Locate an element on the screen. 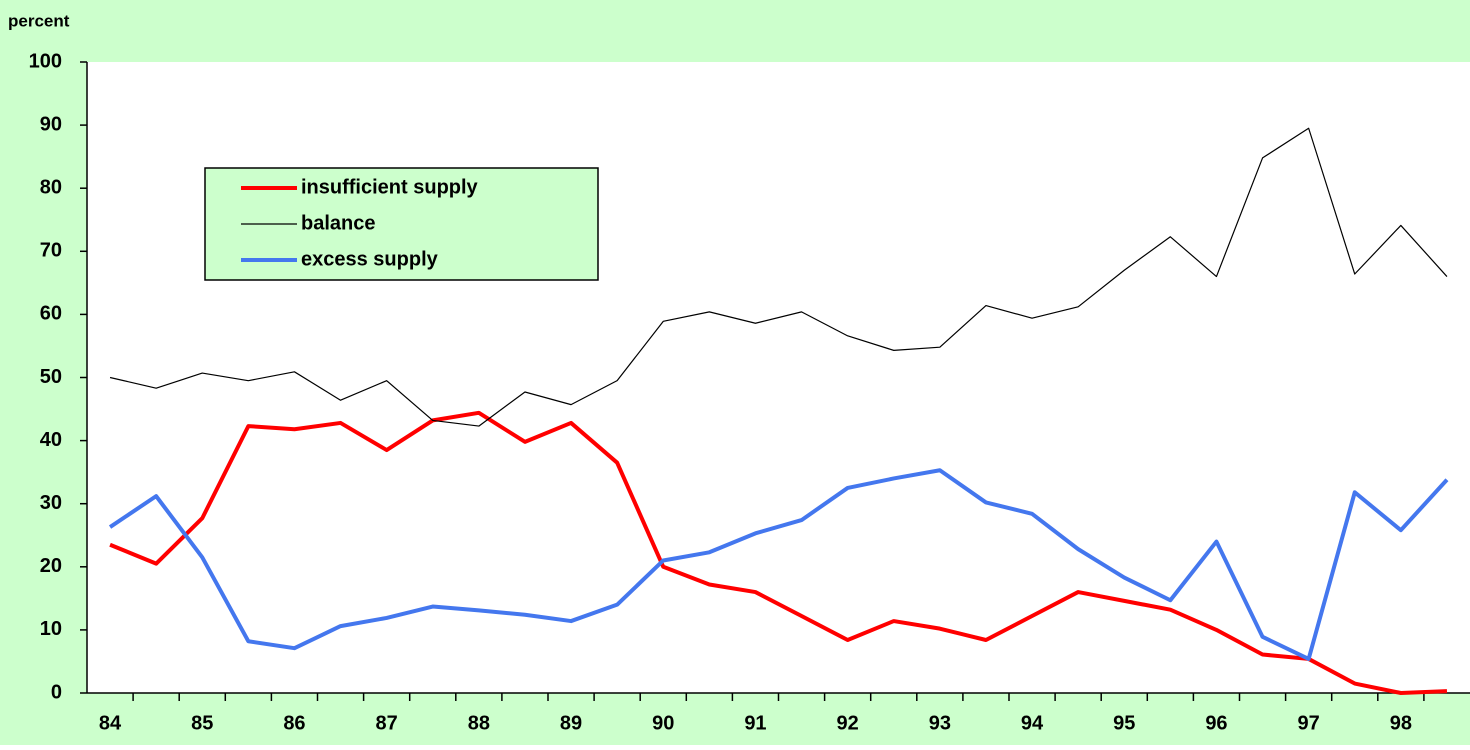 The image size is (1470, 750). x-tick-label: 85 is located at coordinates (202, 723).